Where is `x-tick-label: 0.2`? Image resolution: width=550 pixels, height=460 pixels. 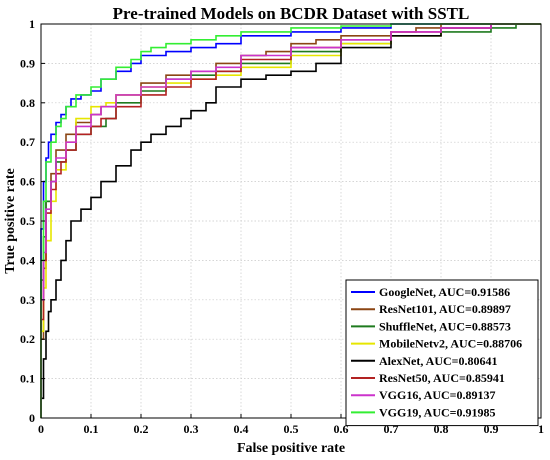 x-tick-label: 0.2 is located at coordinates (141, 429).